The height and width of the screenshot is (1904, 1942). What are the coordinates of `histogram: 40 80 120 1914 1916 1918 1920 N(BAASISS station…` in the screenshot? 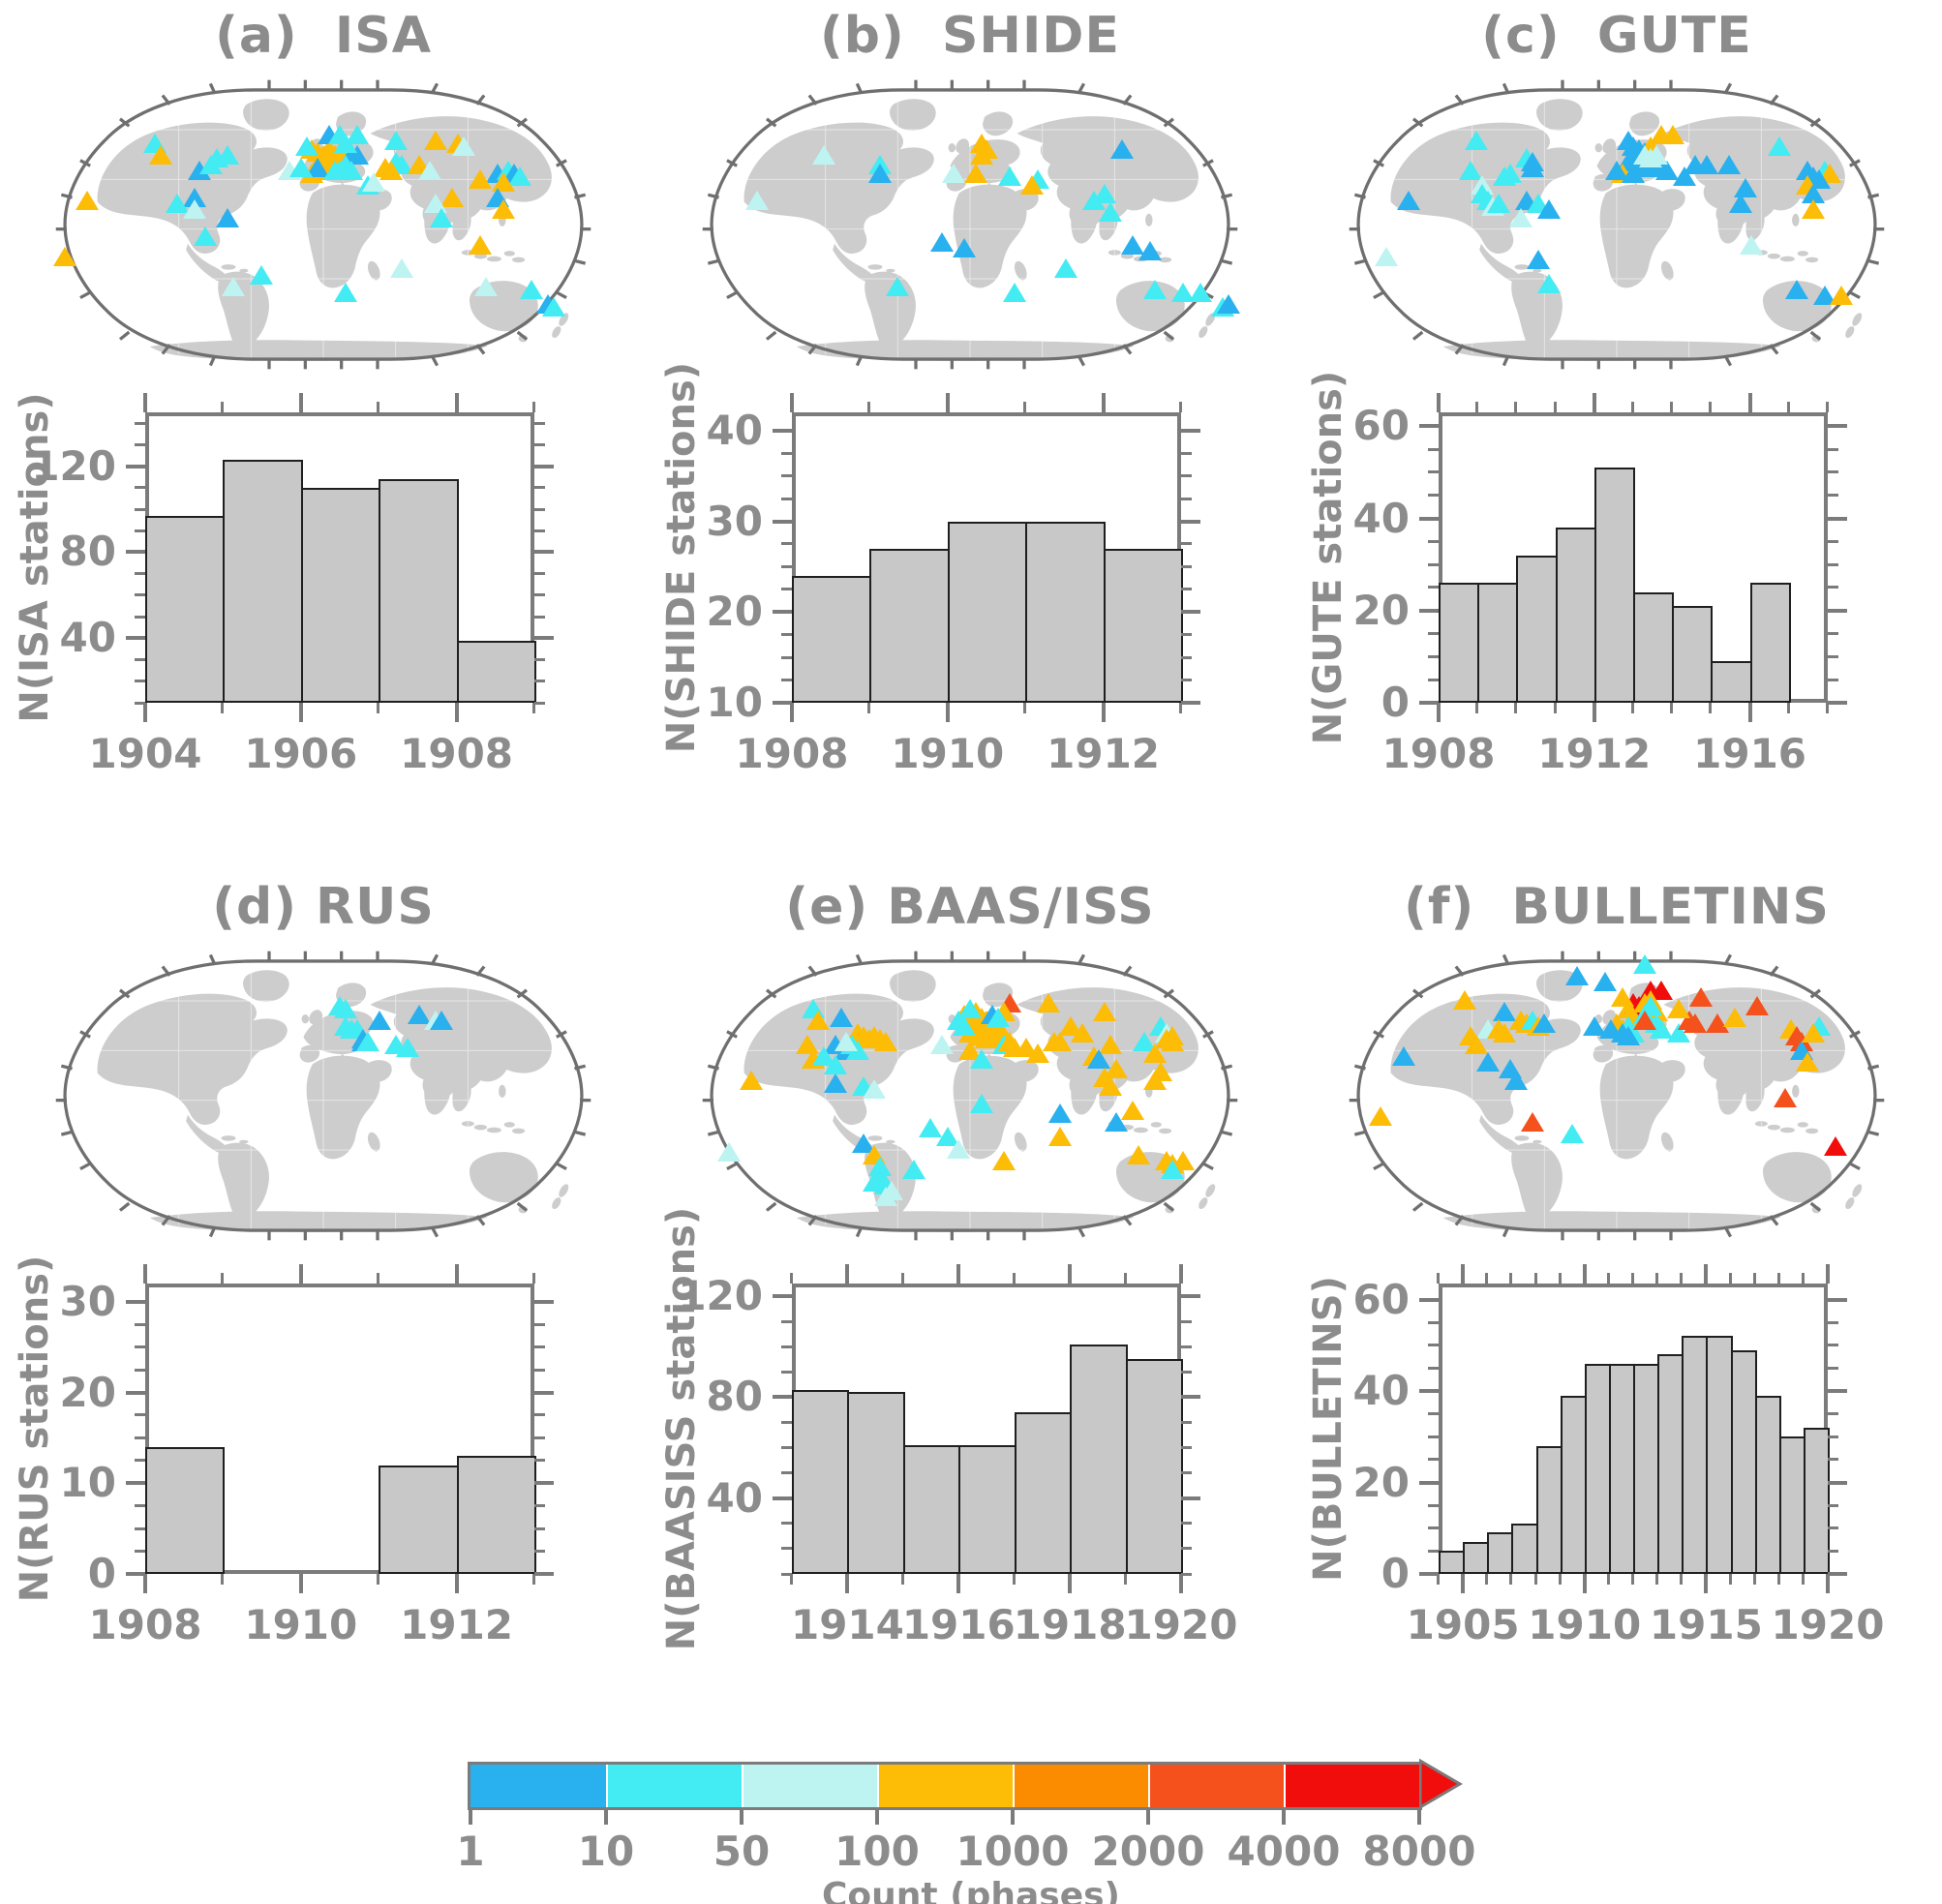 It's located at (970, 1472).